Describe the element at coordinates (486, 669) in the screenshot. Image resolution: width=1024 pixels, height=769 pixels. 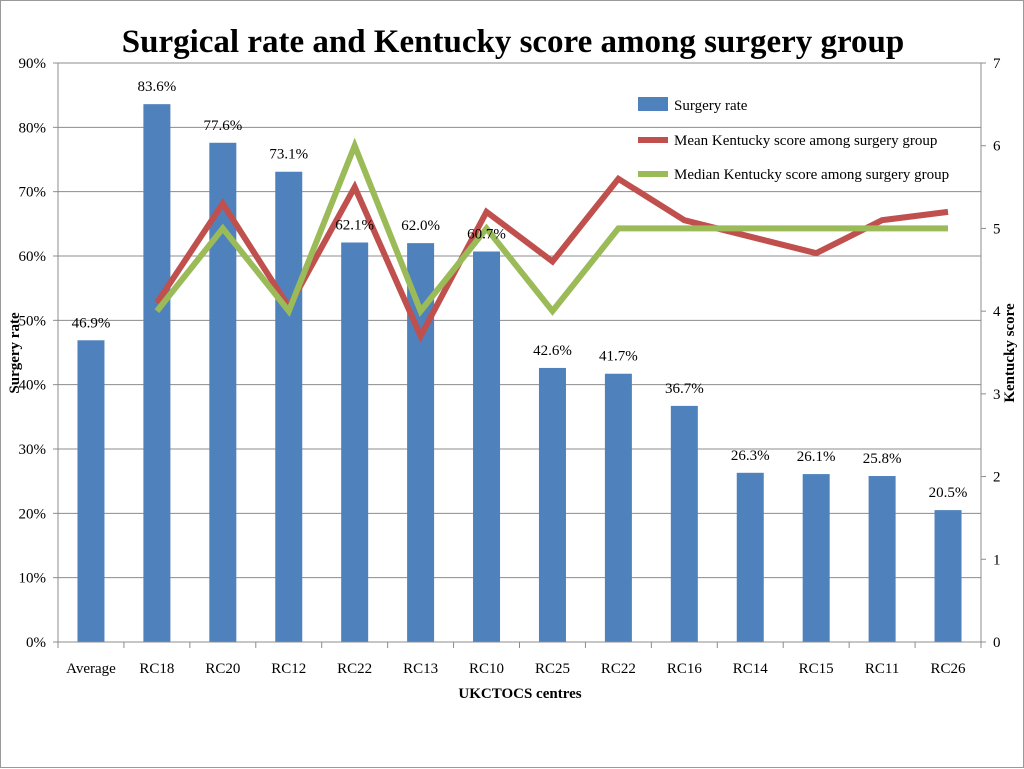
I see `x-tick-label: RC10` at that location.